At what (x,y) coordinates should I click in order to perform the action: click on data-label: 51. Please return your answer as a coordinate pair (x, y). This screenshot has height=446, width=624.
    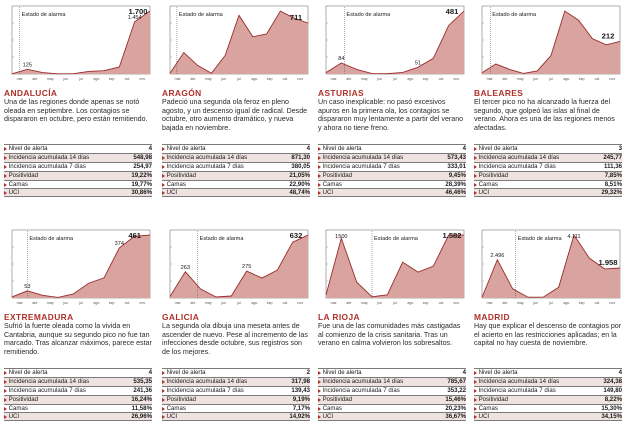
    Looking at the image, I should click on (418, 63).